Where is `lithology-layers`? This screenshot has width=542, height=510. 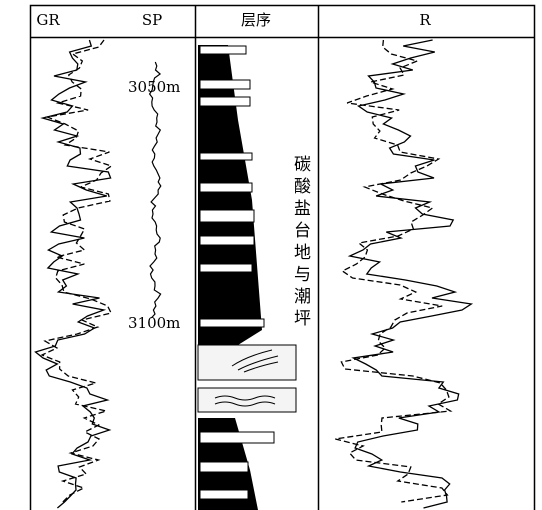 lithology-layers is located at coordinates (237, 272).